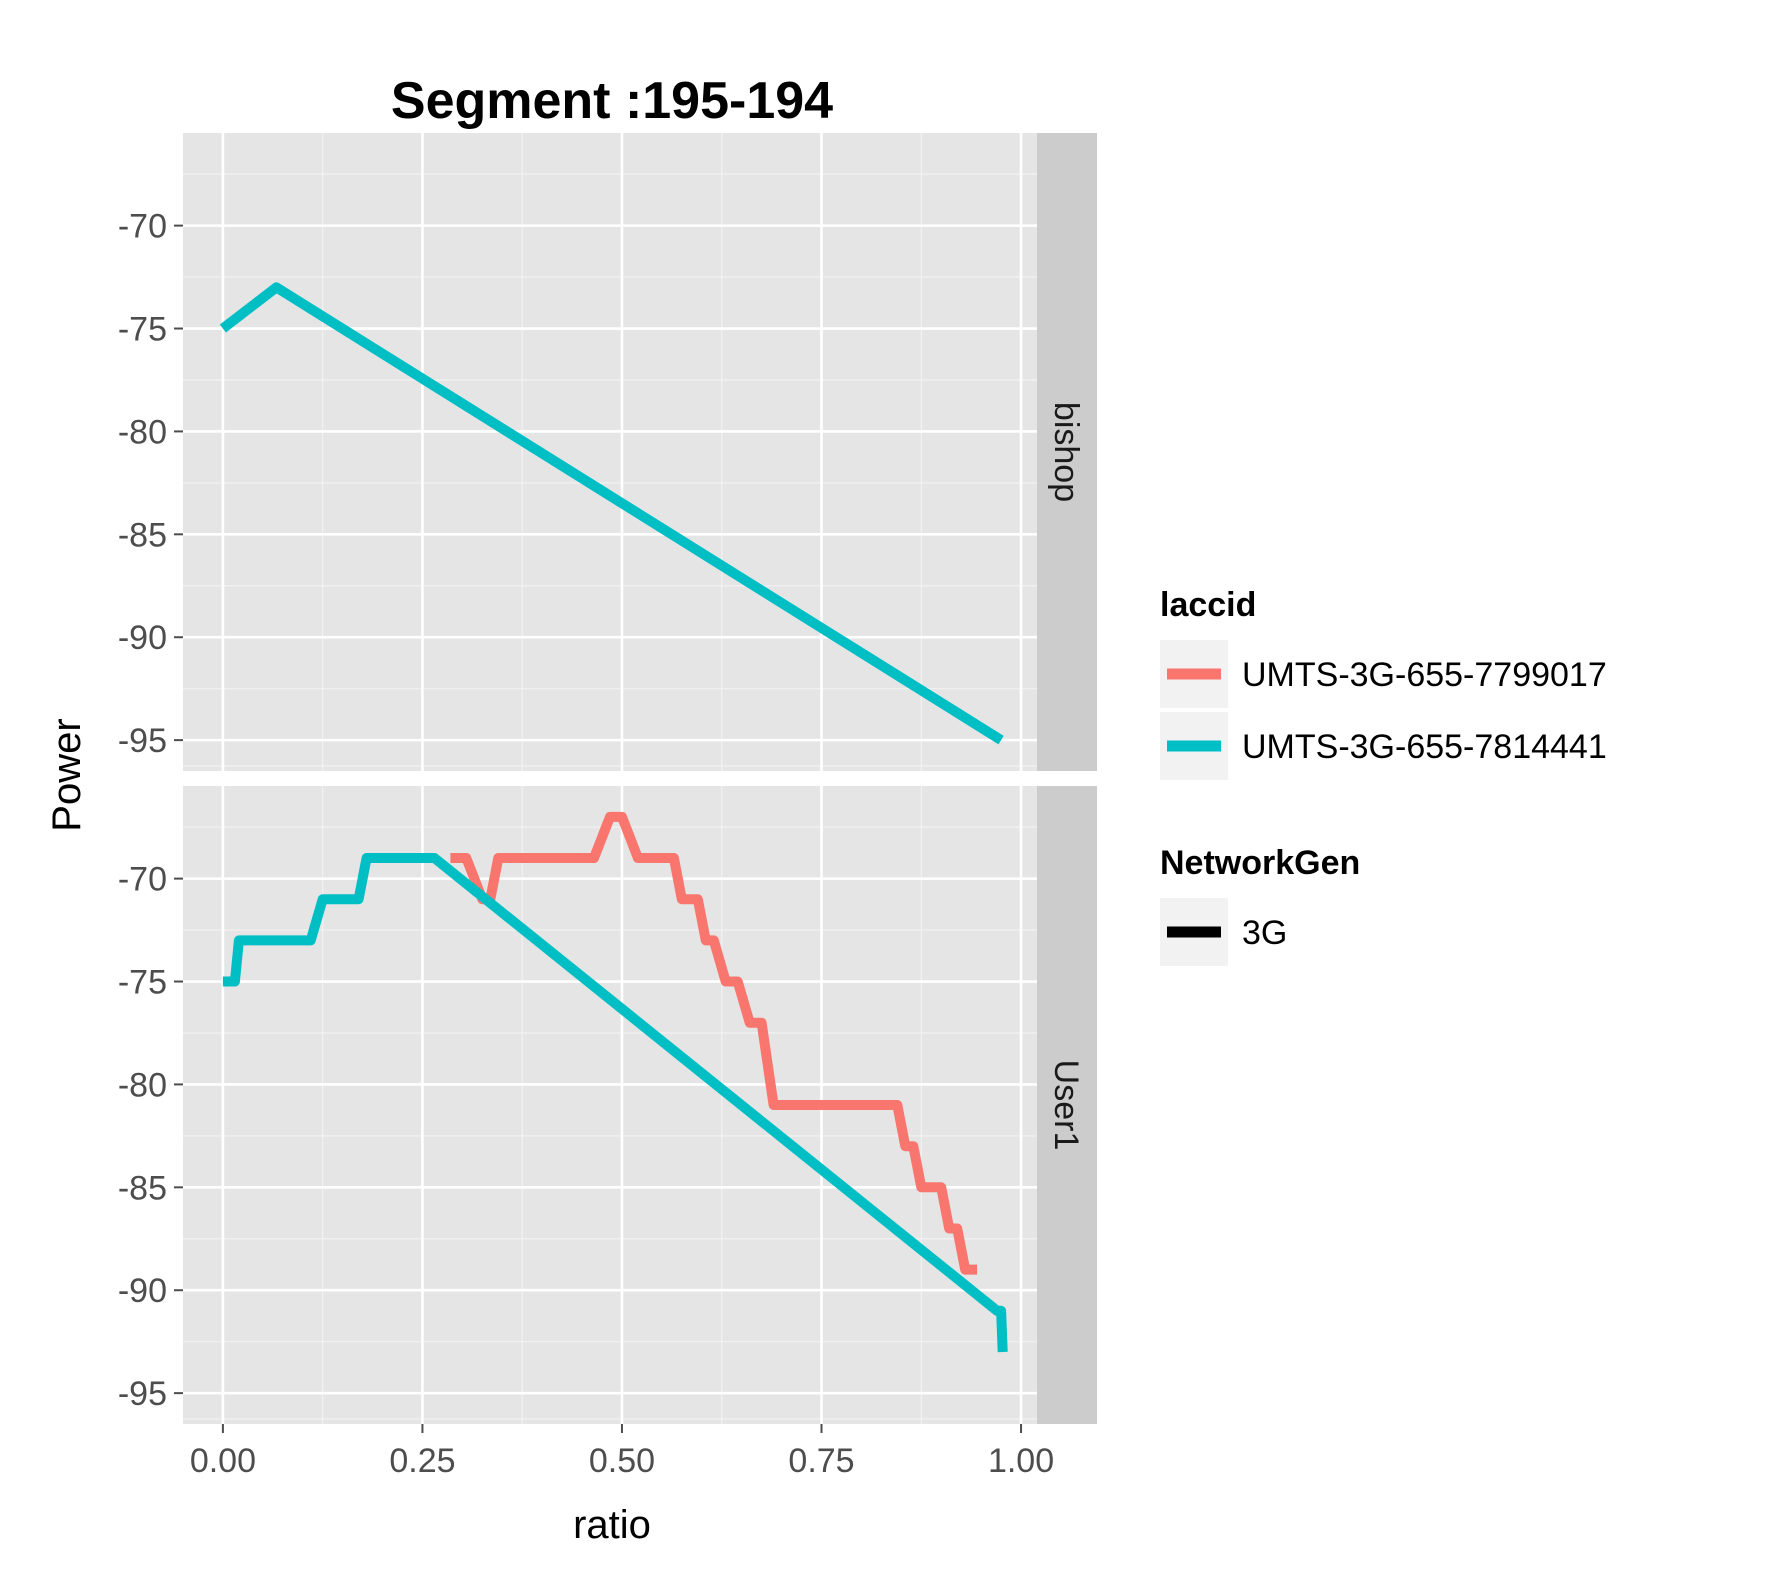  Describe the element at coordinates (1260, 863) in the screenshot. I see `legend-title-networkgen: NetworkGen` at that location.